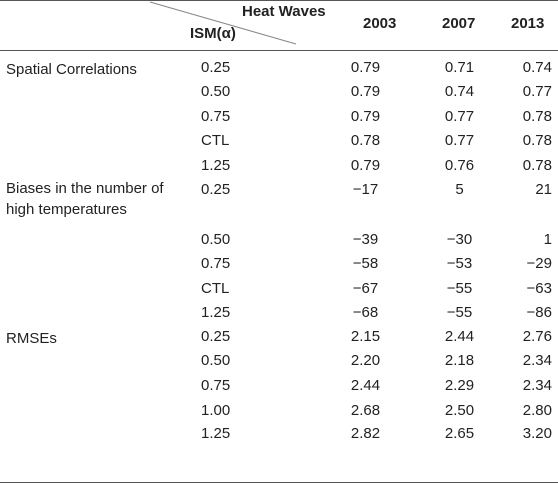 The image size is (558, 483). Describe the element at coordinates (365, 140) in the screenshot. I see `value-cell-2003: 0.78` at that location.